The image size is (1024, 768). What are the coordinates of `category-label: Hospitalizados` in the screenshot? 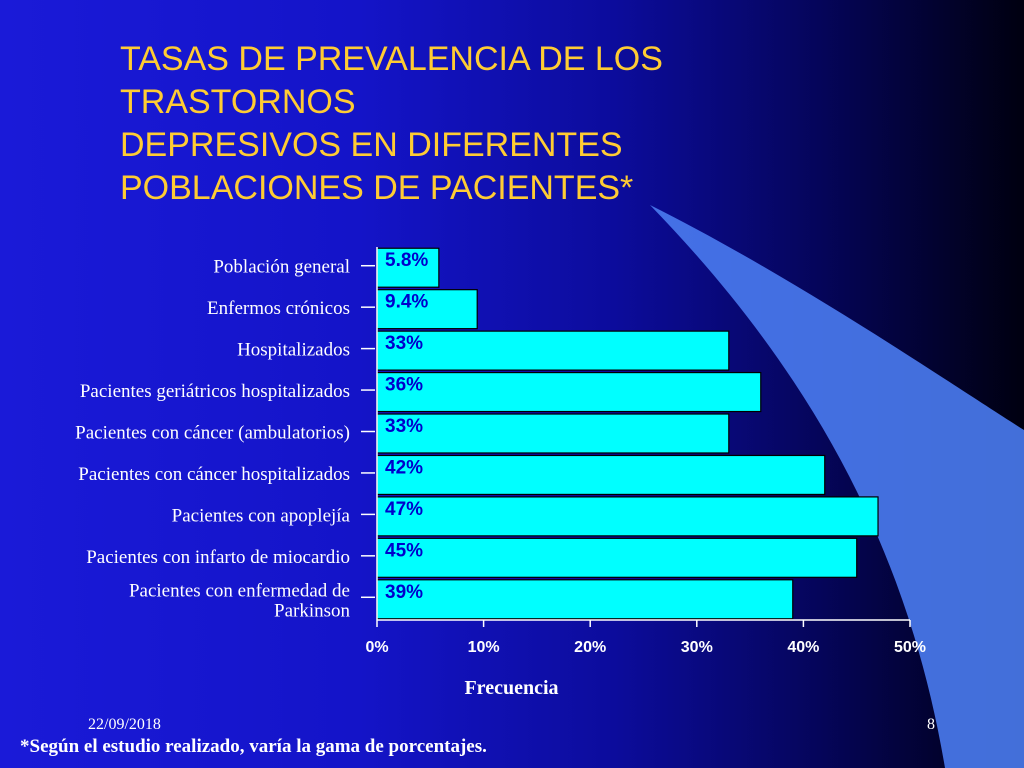 It's located at (293, 350).